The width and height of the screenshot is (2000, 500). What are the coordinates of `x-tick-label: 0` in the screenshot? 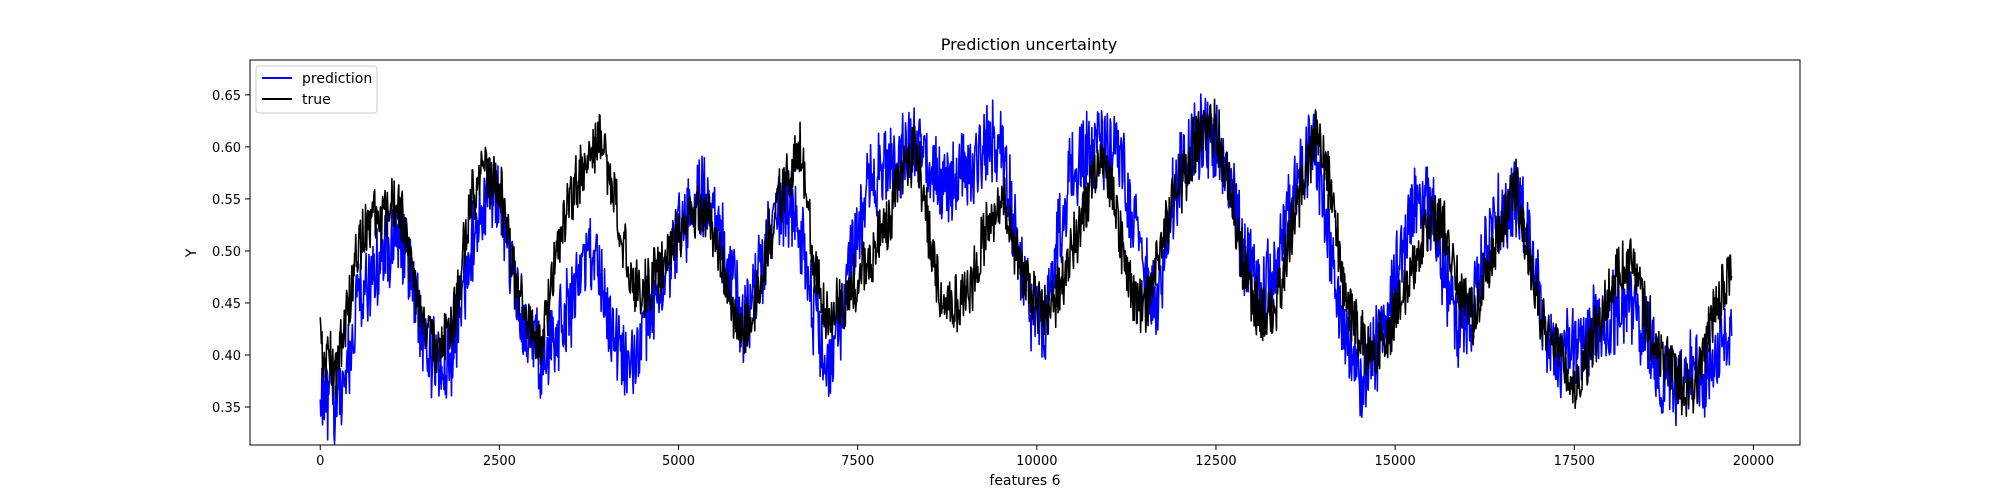 It's located at (320, 461).